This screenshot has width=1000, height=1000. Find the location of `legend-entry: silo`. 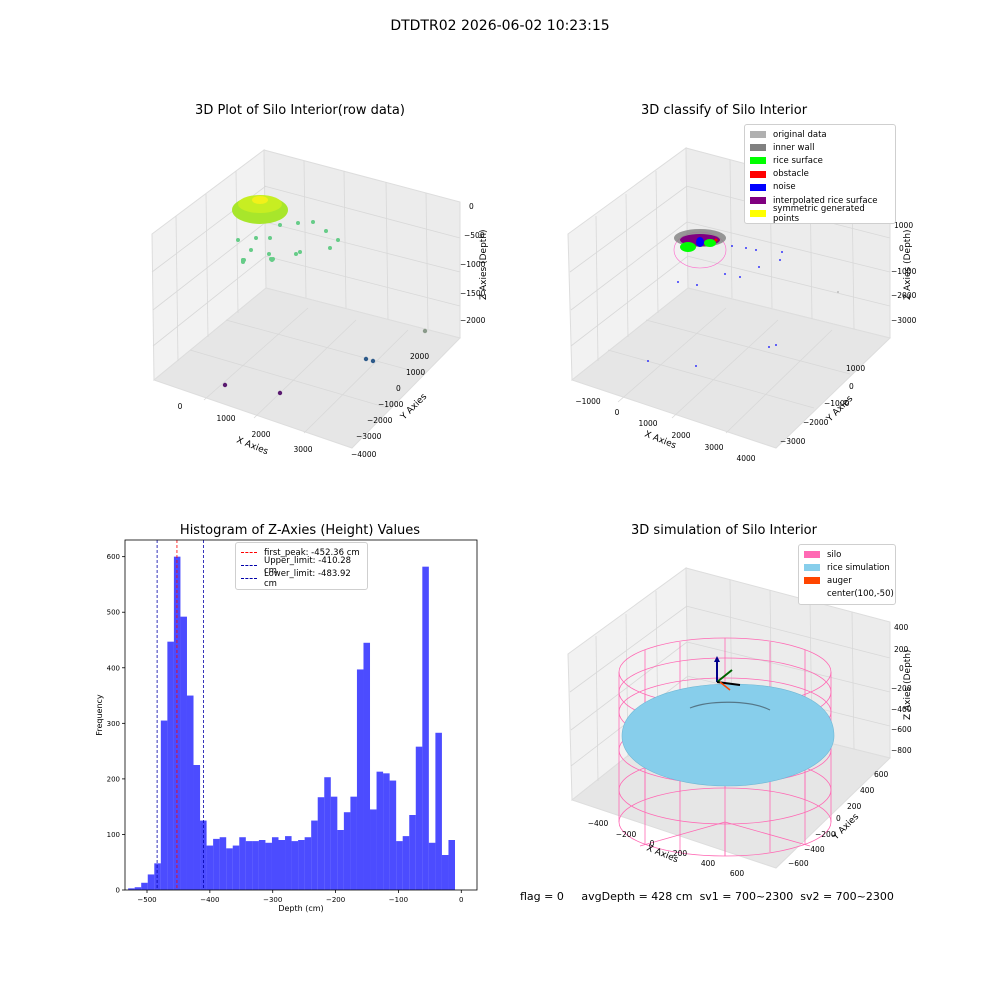

legend-entry: silo is located at coordinates (847, 554).